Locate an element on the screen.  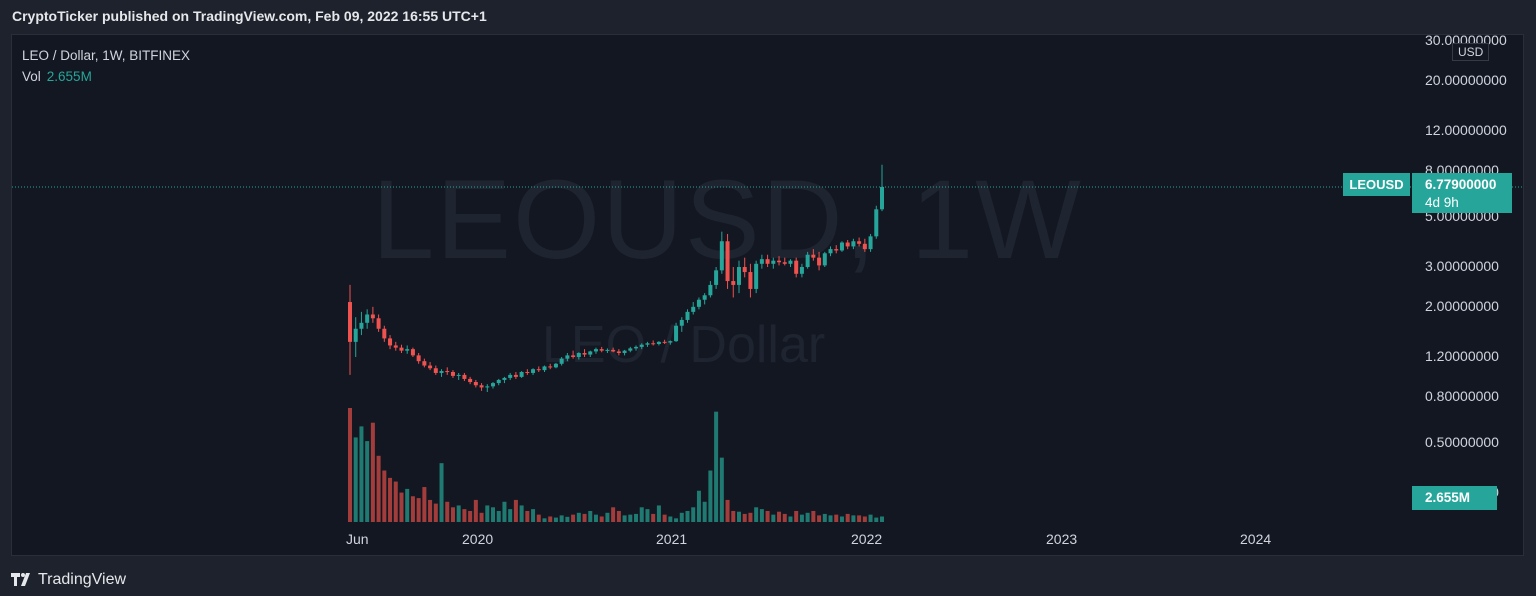
tradingview-brand: TradingView is located at coordinates (82, 579).